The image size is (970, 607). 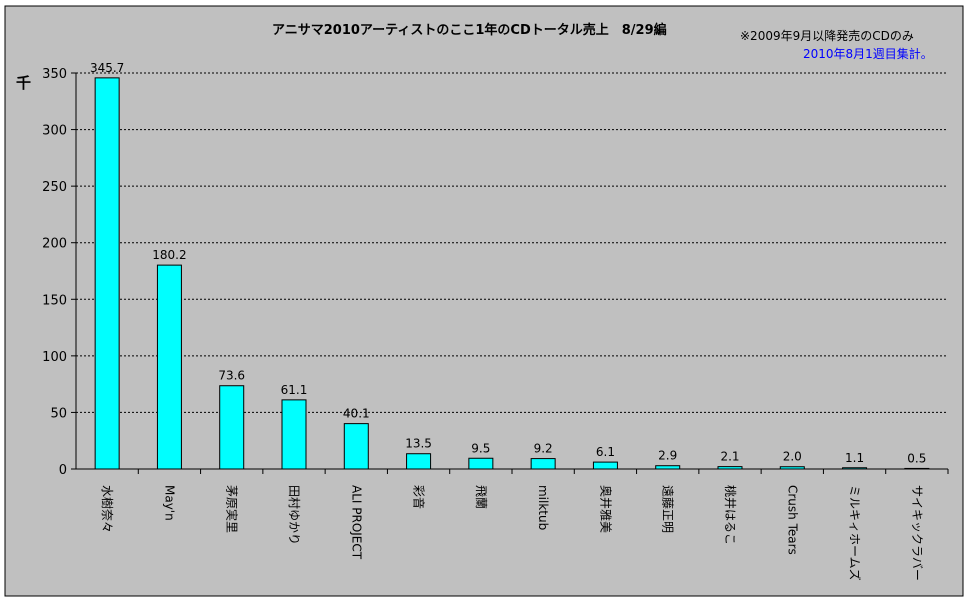 What do you see at coordinates (418, 444) in the screenshot?
I see `data-label: 13.5` at bounding box center [418, 444].